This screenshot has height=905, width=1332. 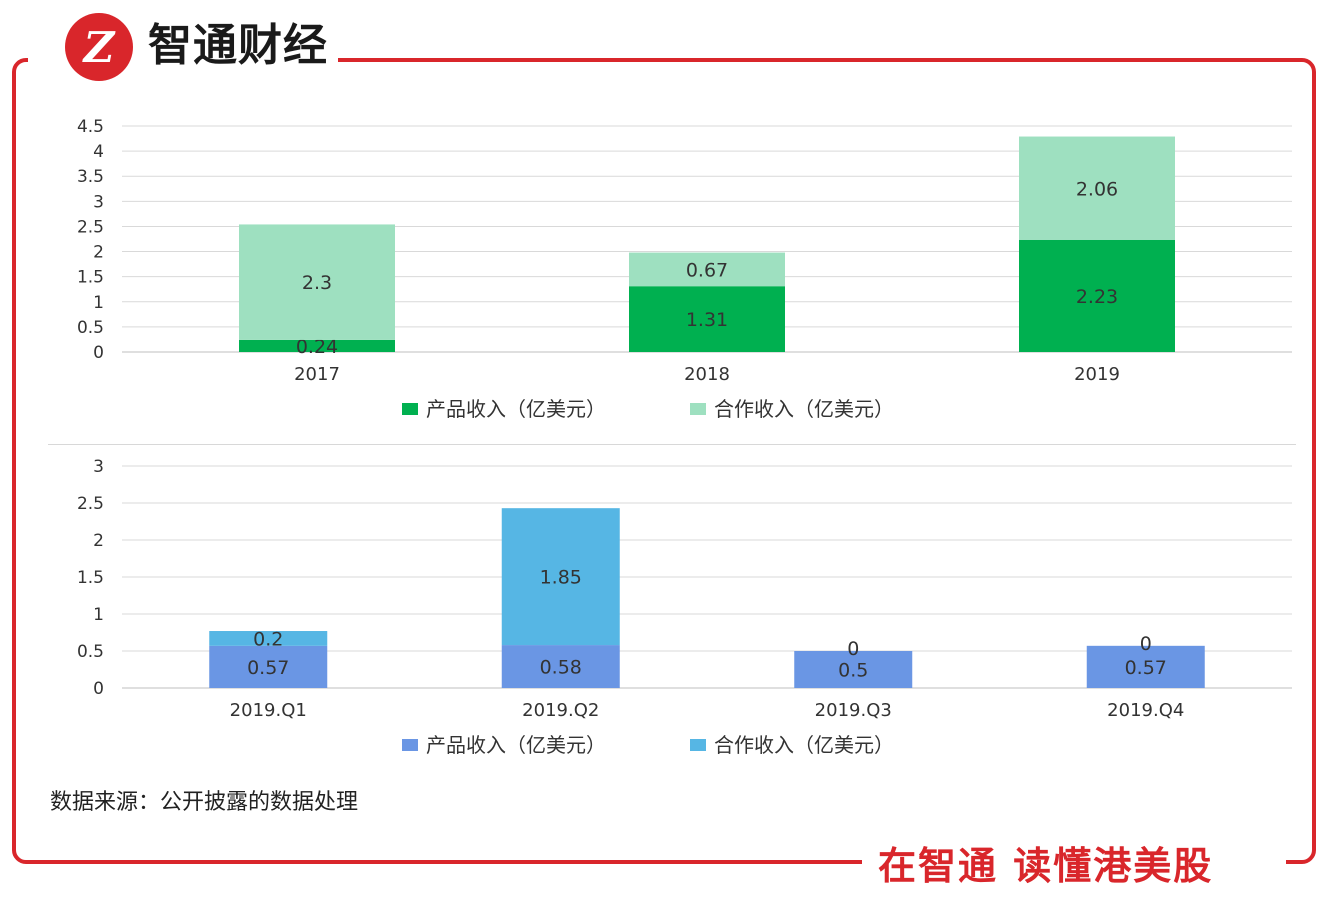 I want to click on data-label: 0.2, so click(x=268, y=639).